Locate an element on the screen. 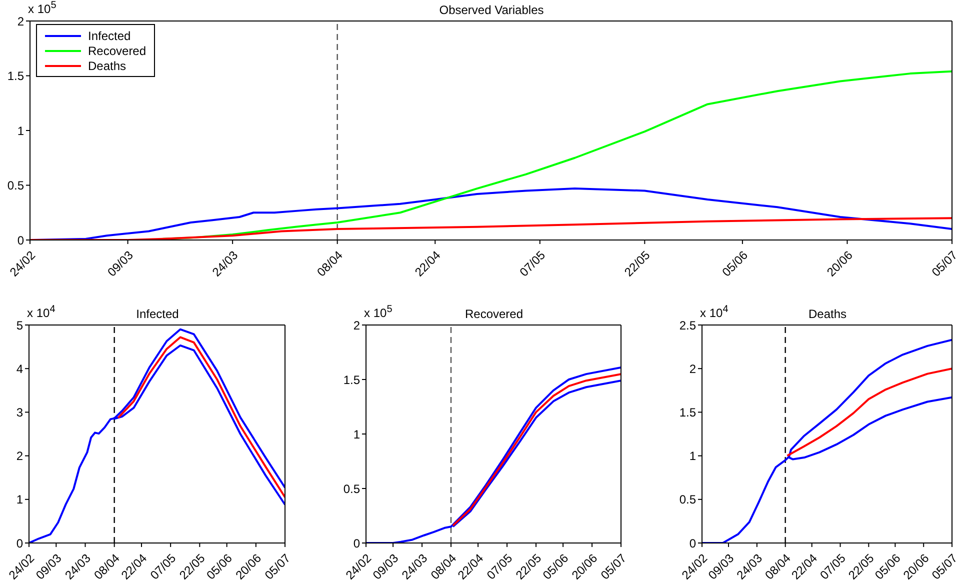 This screenshot has width=961, height=587. y-tick-label: 4 is located at coordinates (20, 369).